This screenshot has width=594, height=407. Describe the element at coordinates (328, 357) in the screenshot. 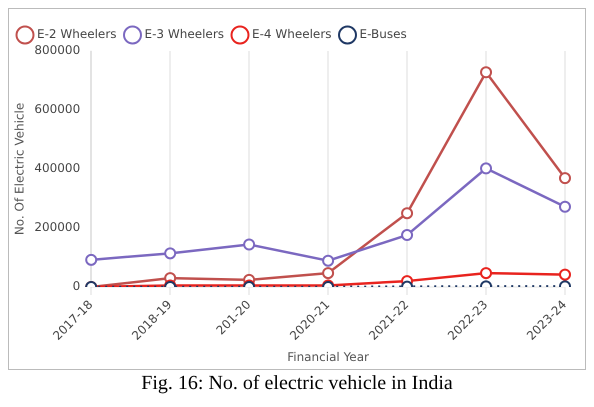

I see `x-axis-title: Financial Year` at that location.